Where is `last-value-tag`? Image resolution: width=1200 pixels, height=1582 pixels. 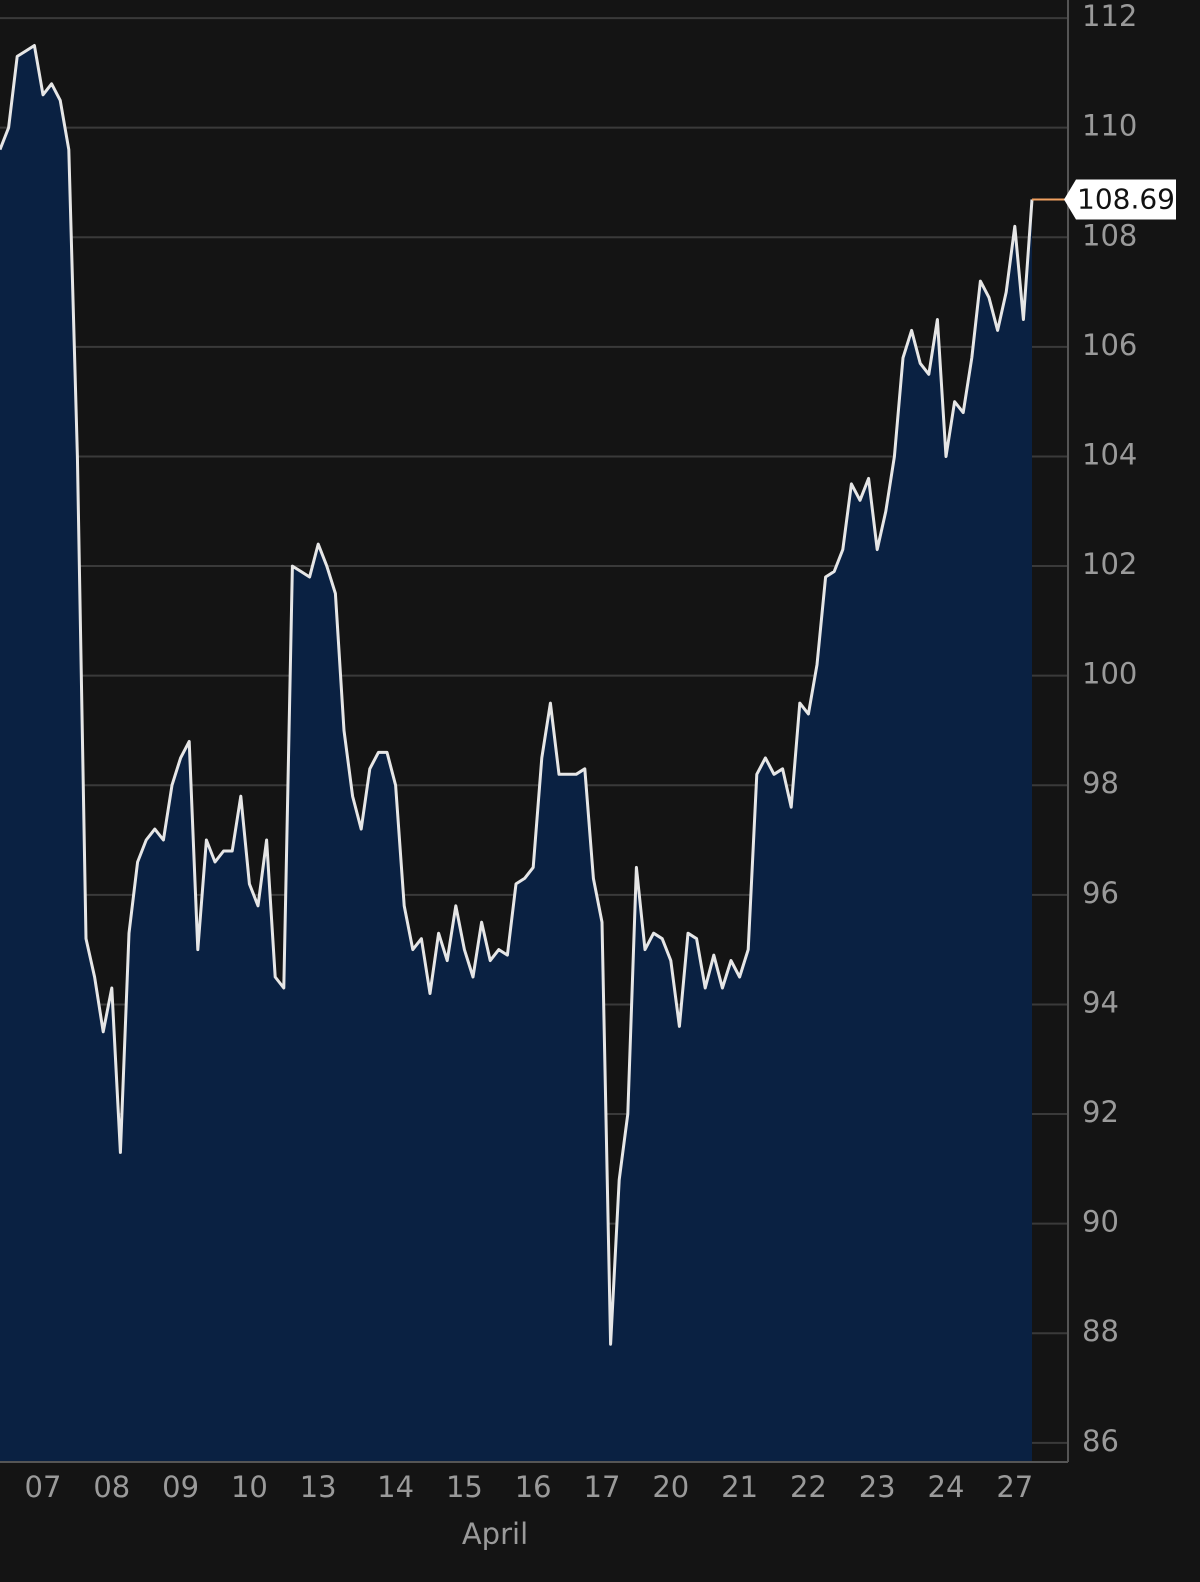
last-value-tag is located at coordinates (1120, 199).